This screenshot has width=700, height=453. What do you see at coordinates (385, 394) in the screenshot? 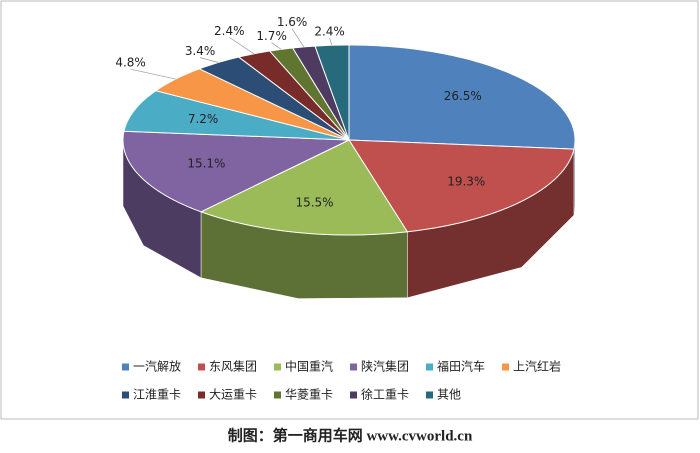
I see `legend-label: 徐工重卡` at bounding box center [385, 394].